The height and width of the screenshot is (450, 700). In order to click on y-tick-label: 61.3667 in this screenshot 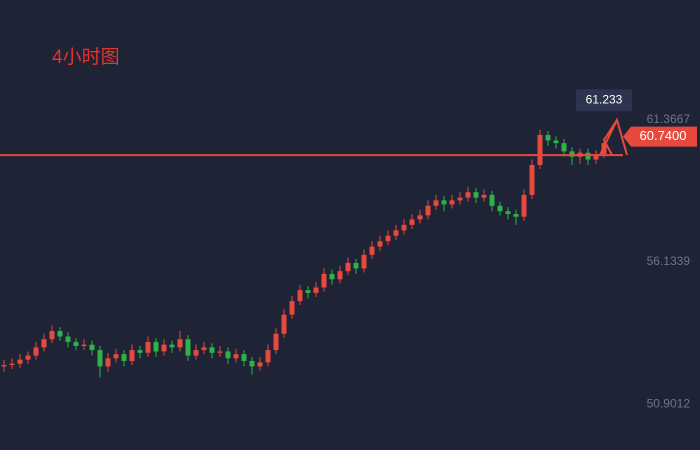, I will do `click(669, 119)`.